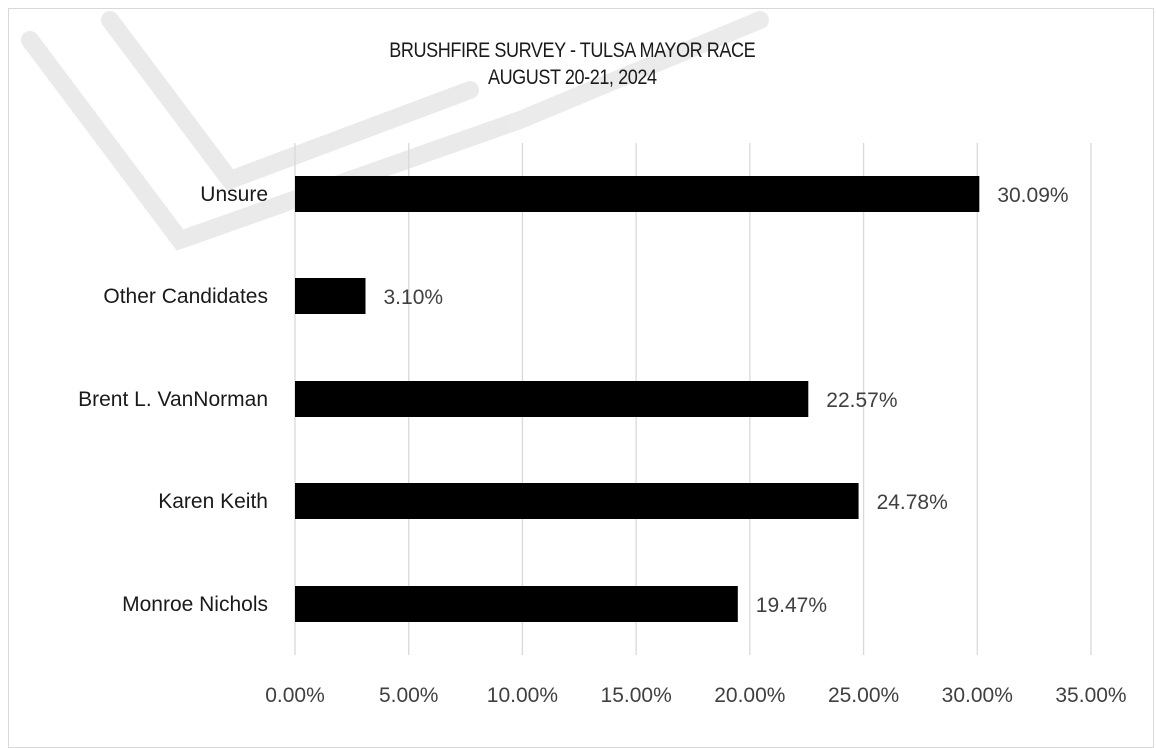  I want to click on chart-title: BRUSHFIRE SURVEY - TULSA MAYOR RACE, so click(572, 50).